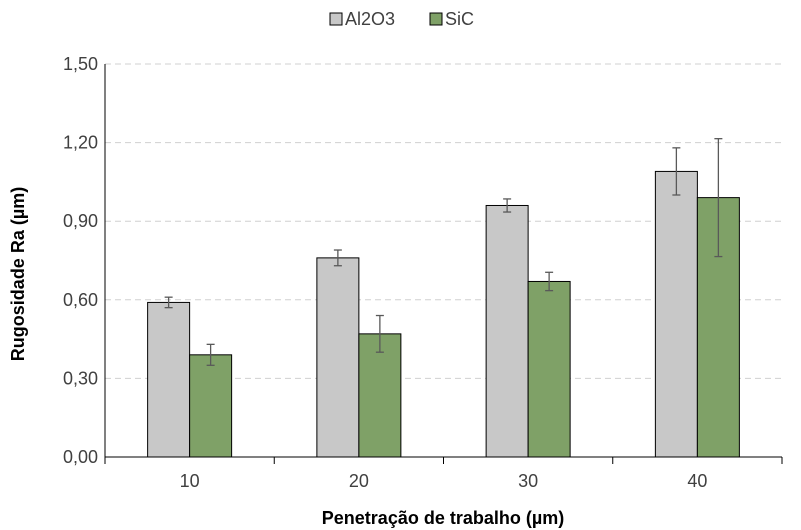 The height and width of the screenshot is (530, 801). What do you see at coordinates (80, 457) in the screenshot?
I see `y-tick-label: 0,00` at bounding box center [80, 457].